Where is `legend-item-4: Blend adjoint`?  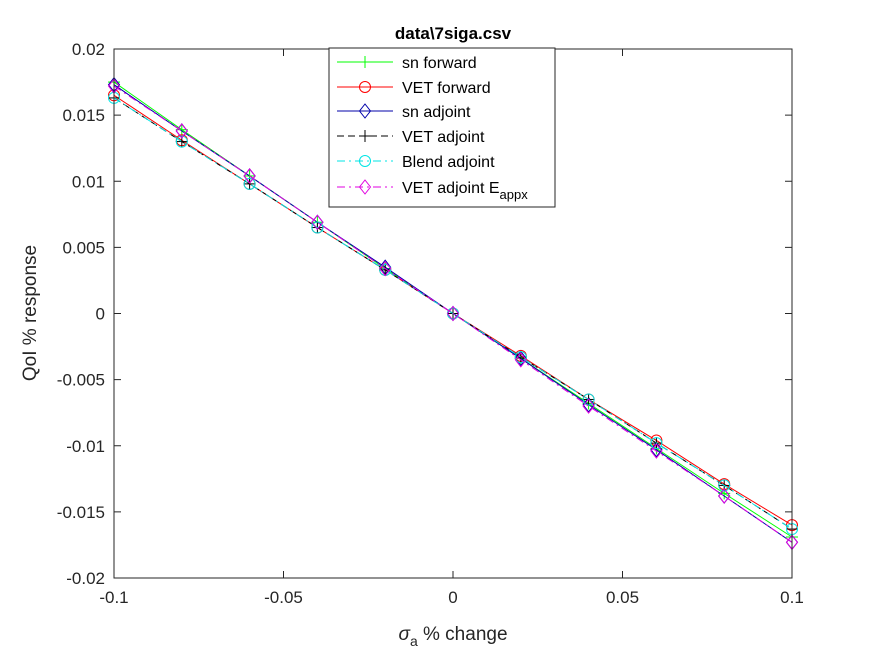 legend-item-4: Blend adjoint is located at coordinates (416, 162).